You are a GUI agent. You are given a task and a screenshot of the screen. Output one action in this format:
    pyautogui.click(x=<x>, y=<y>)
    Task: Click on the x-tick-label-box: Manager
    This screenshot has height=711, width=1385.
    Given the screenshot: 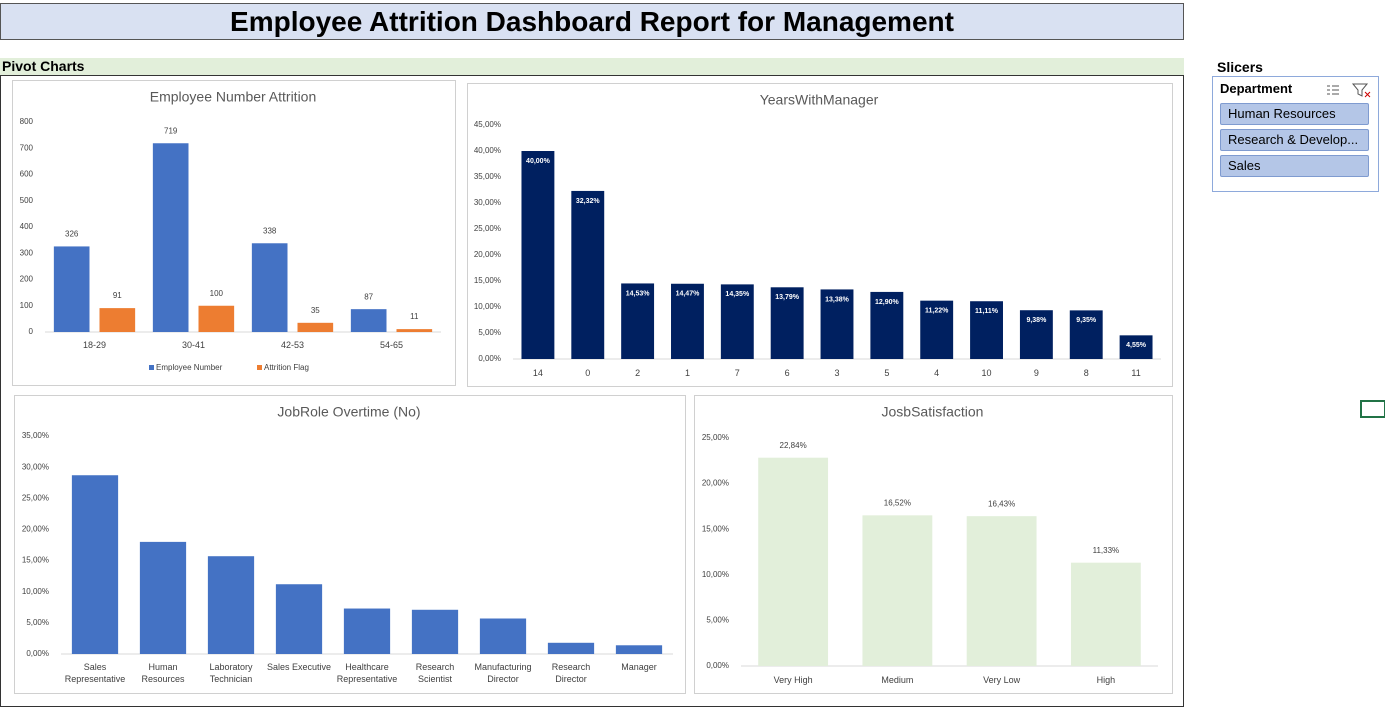 What is the action you would take?
    pyautogui.click(x=639, y=667)
    